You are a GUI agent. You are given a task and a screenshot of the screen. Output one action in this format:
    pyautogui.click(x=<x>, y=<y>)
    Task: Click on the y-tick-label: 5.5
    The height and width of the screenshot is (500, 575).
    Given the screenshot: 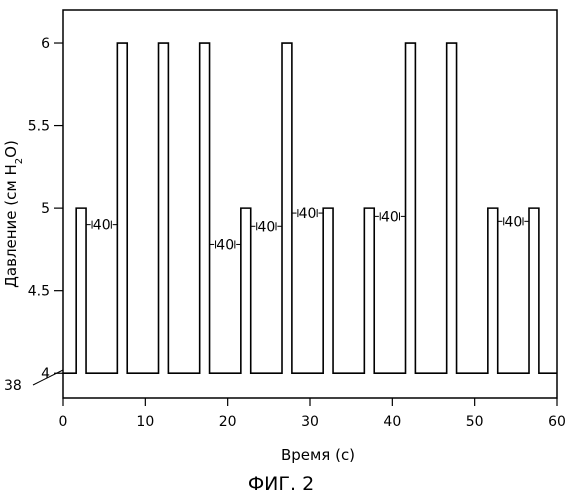 What is the action you would take?
    pyautogui.click(x=39, y=127)
    